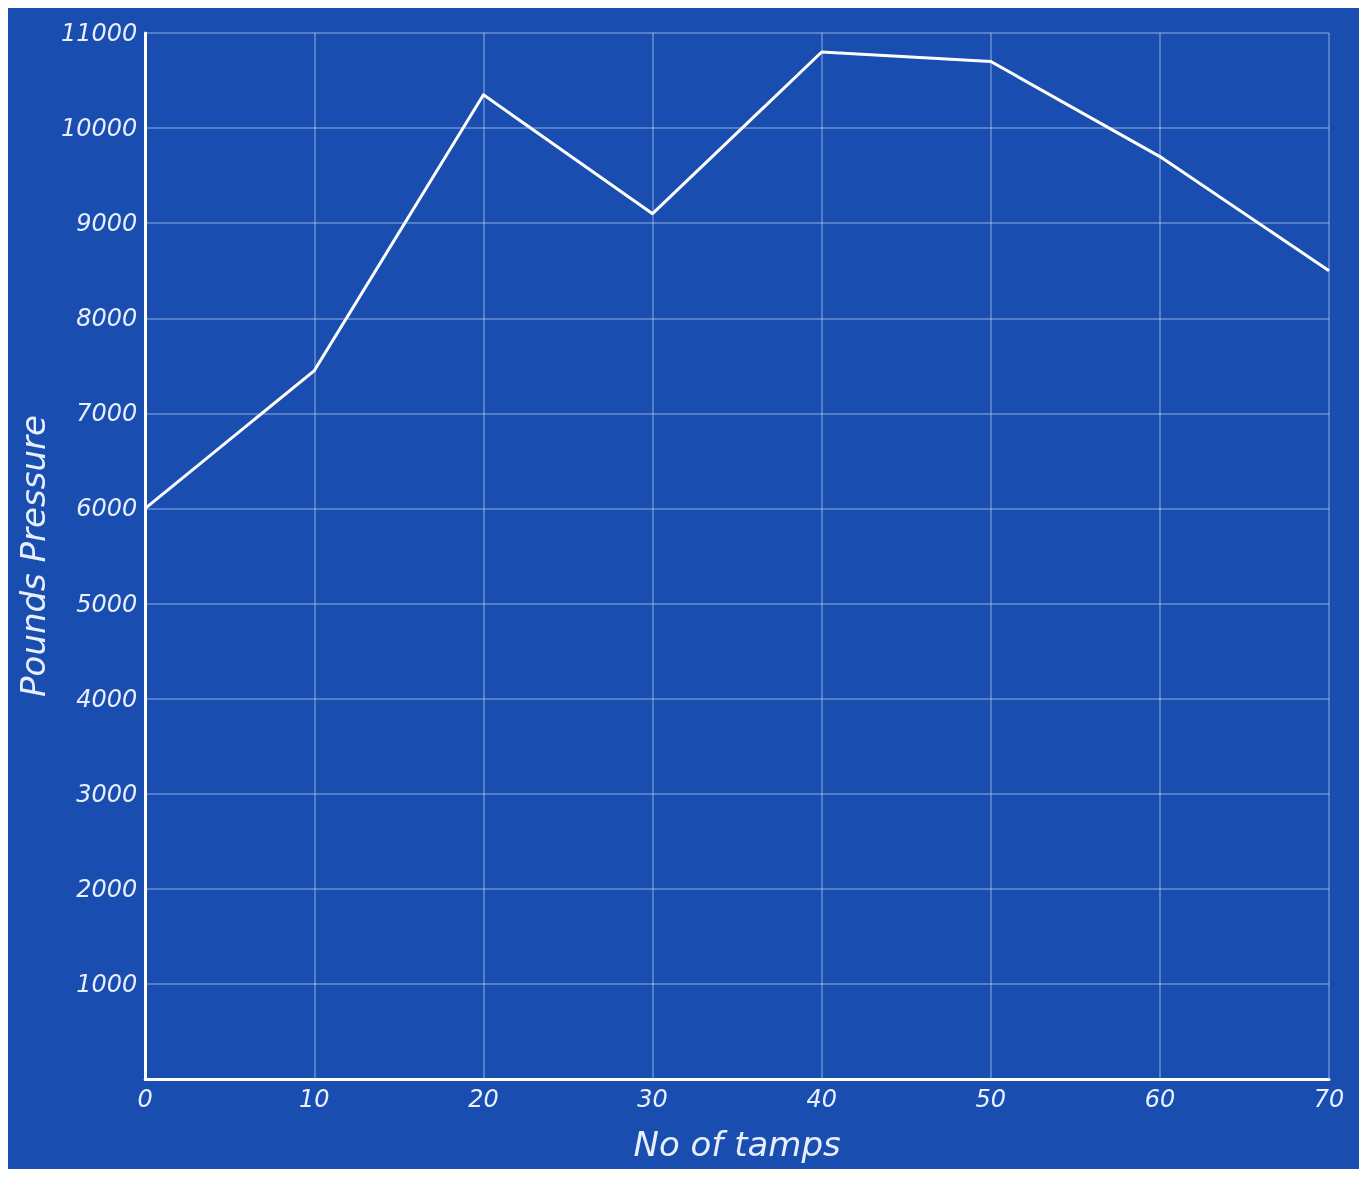 The height and width of the screenshot is (1177, 1367). I want to click on y-tick-label: 5000, so click(107, 603).